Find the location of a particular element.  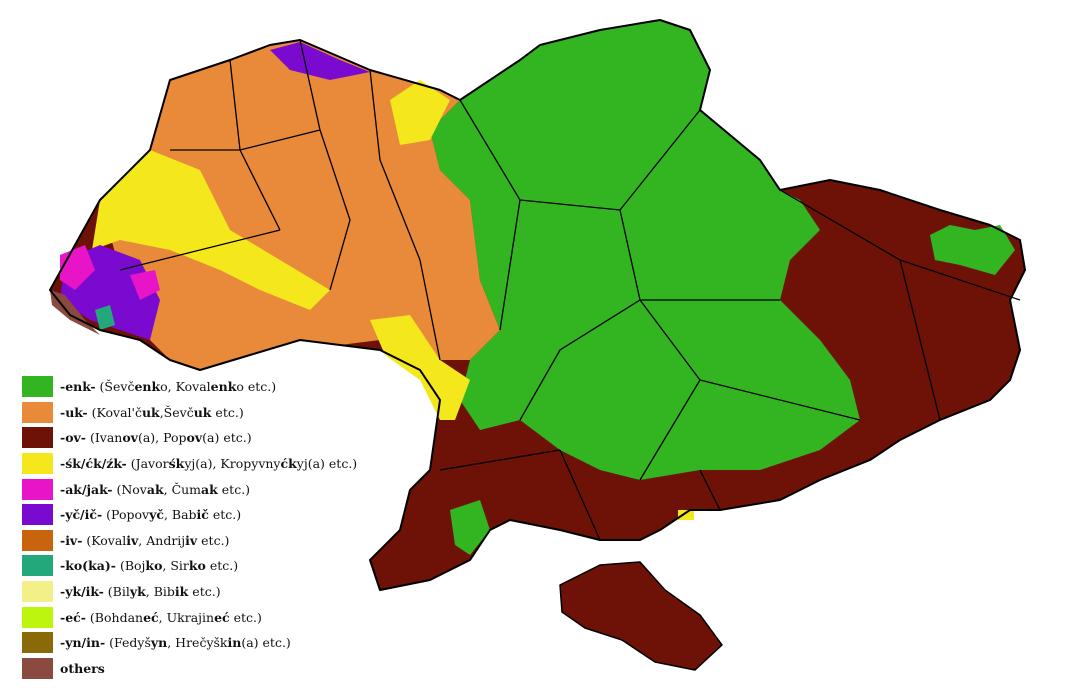

legend-example-segment: (Ševč is located at coordinates (115, 387).